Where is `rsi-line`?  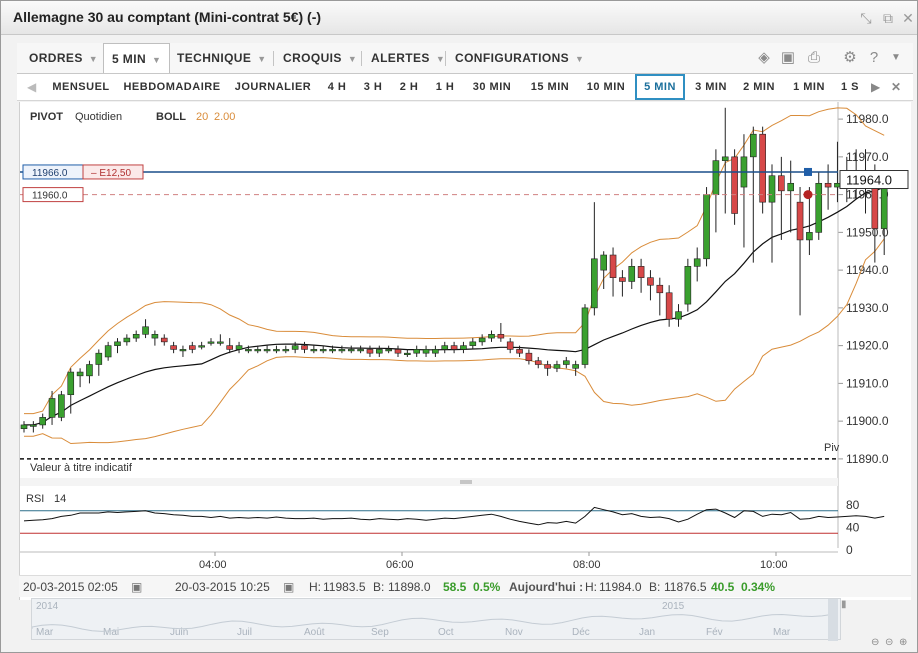 rsi-line is located at coordinates (454, 516).